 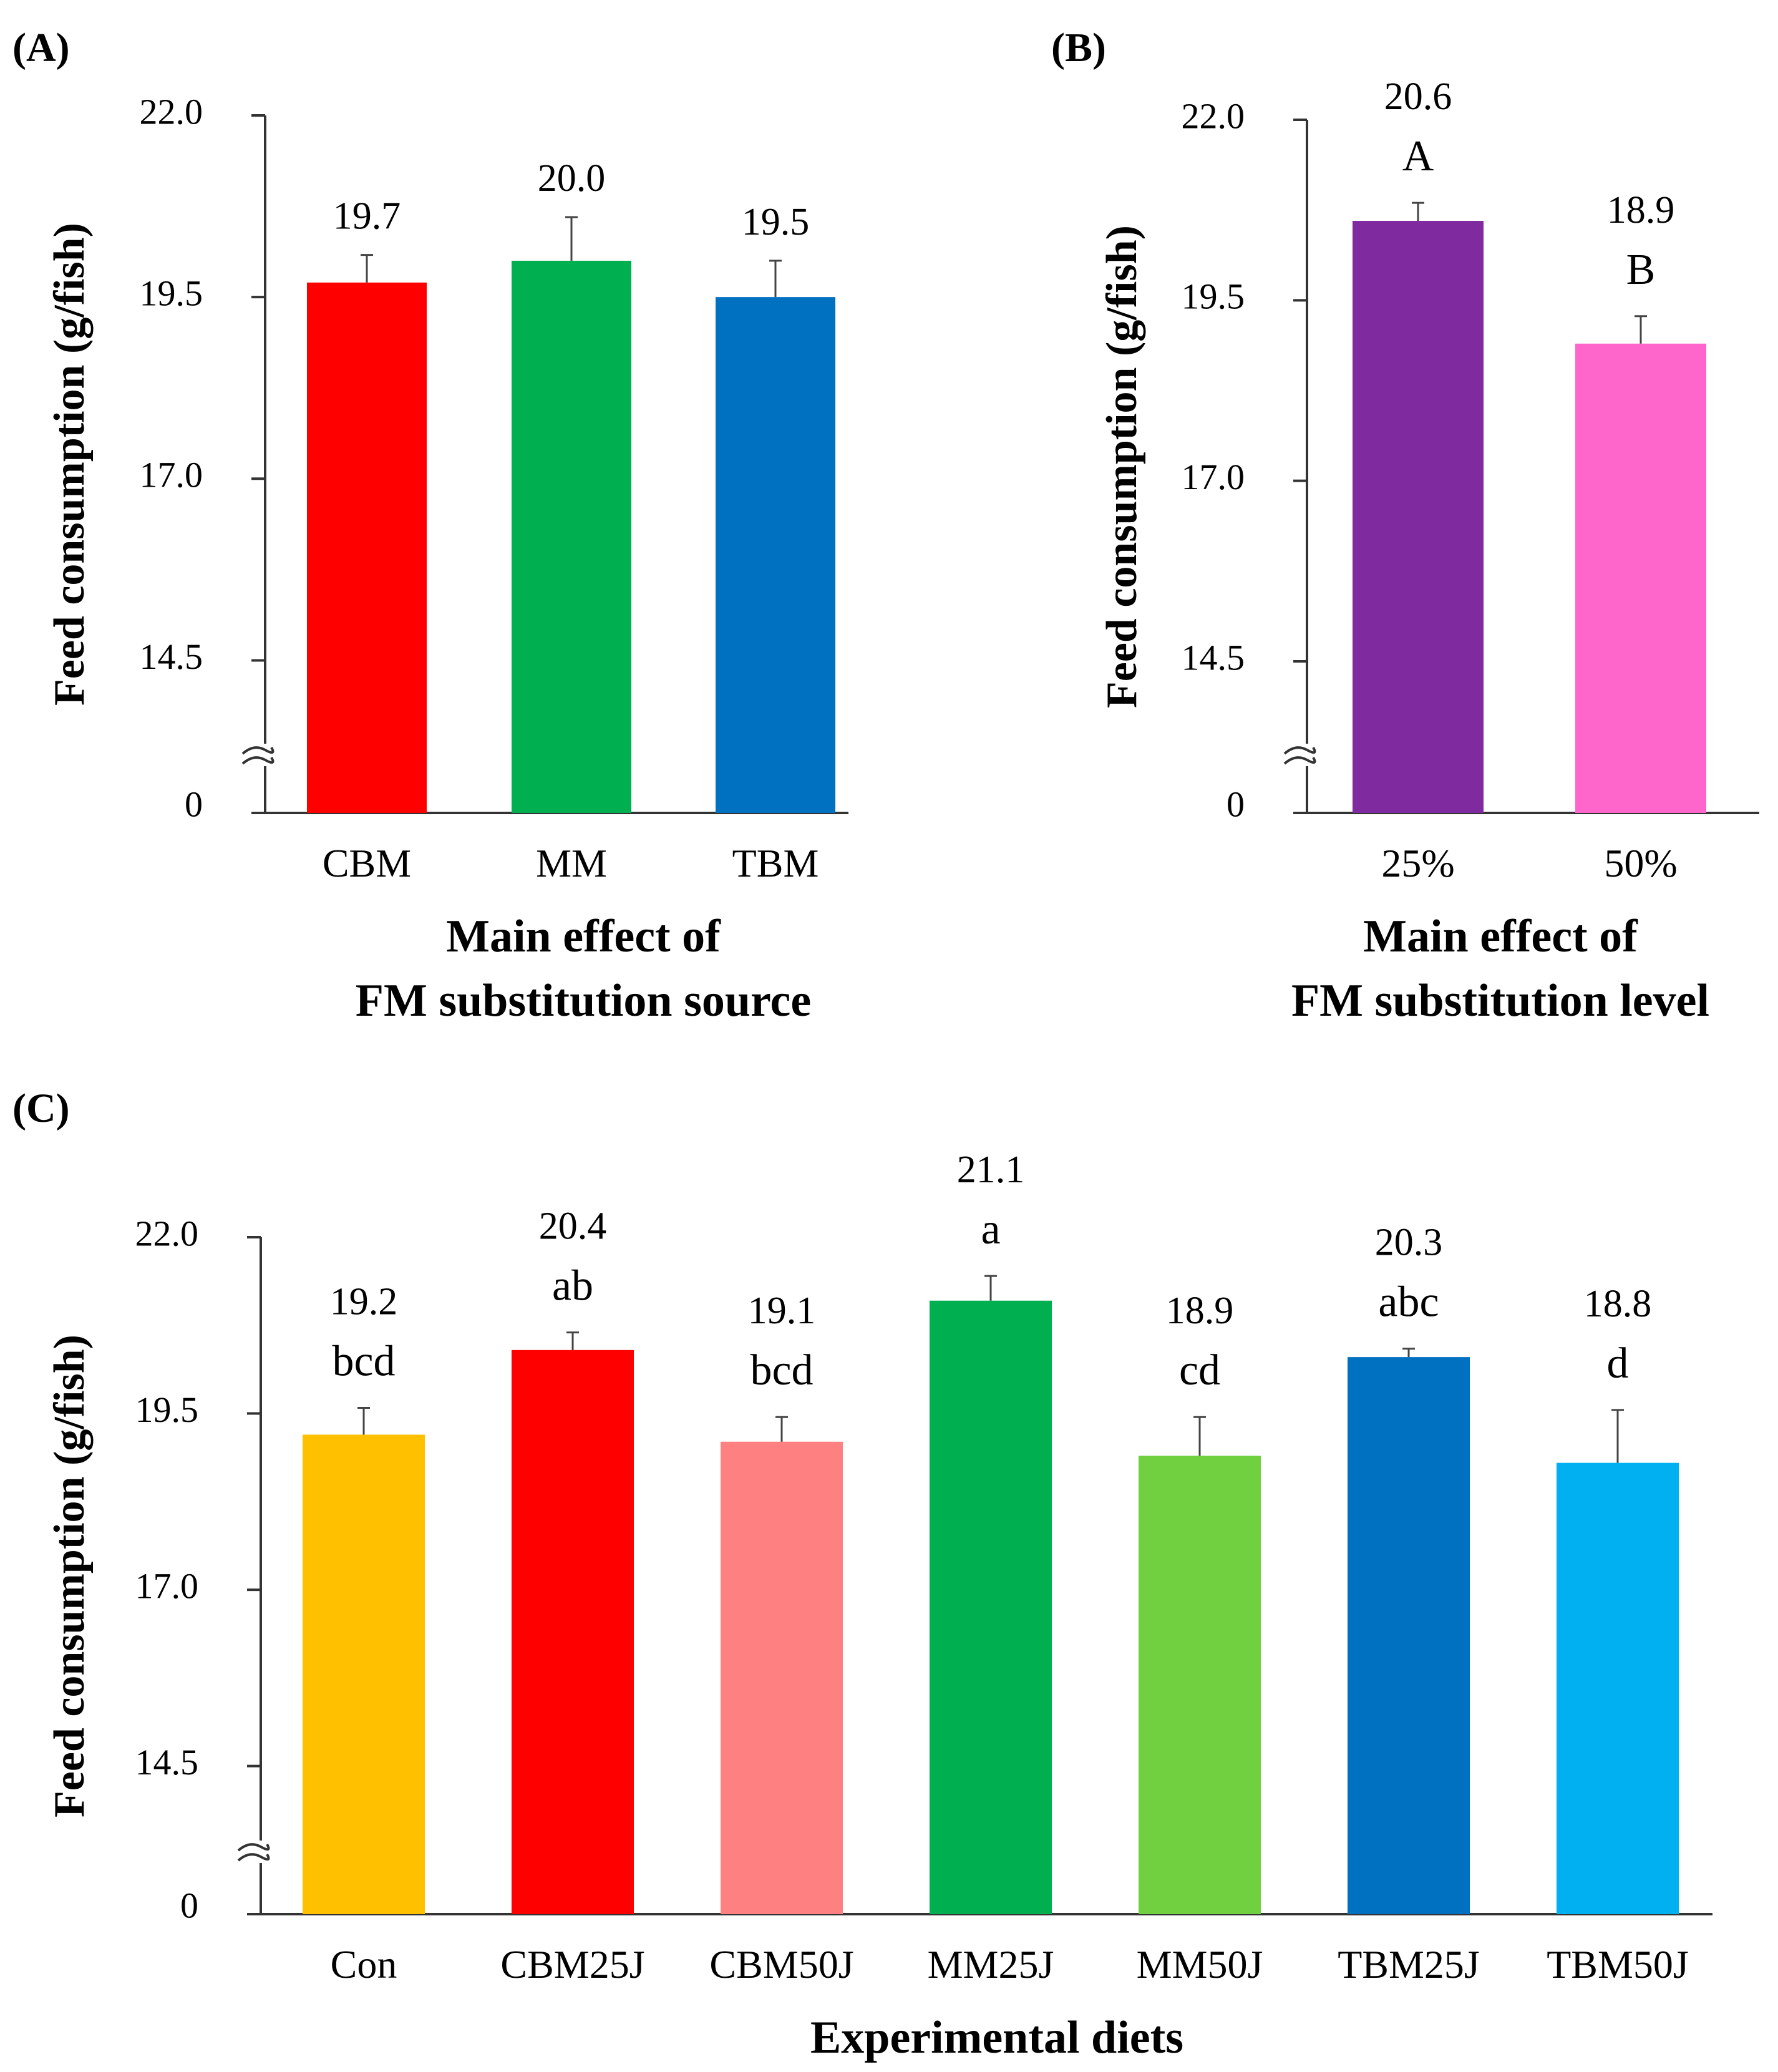 What do you see at coordinates (782, 1677) in the screenshot?
I see `panel-c-bar-cbm50j` at bounding box center [782, 1677].